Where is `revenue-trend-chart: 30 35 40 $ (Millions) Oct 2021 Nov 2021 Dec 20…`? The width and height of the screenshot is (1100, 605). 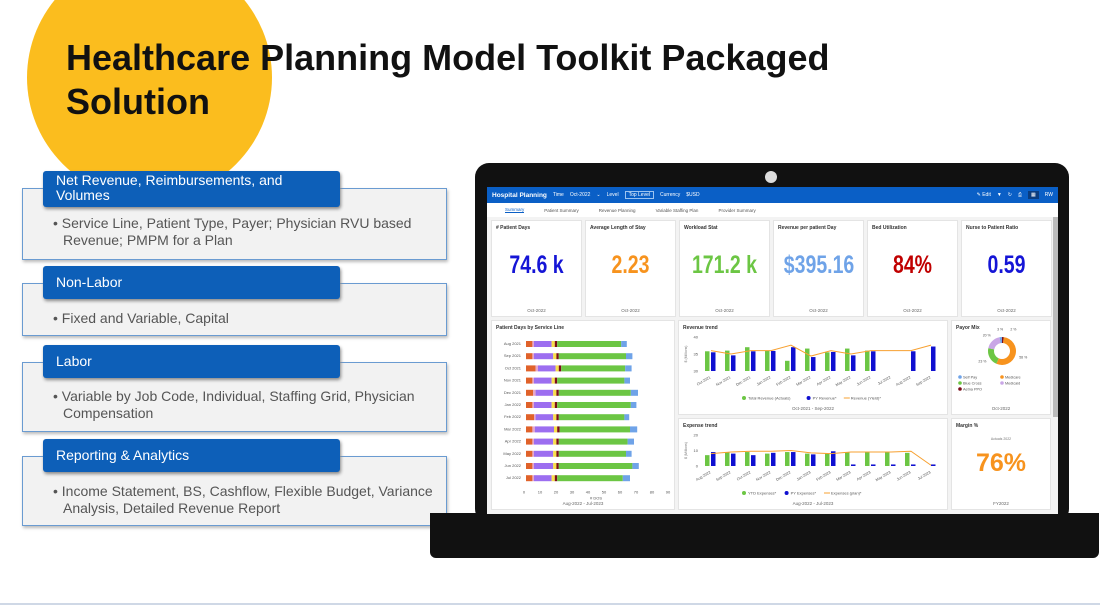
revenue-trend-chart: 30 35 40 $ (Millions) Oct 2021 Nov 2021 Dec 20… is located at coordinates (810, 368).